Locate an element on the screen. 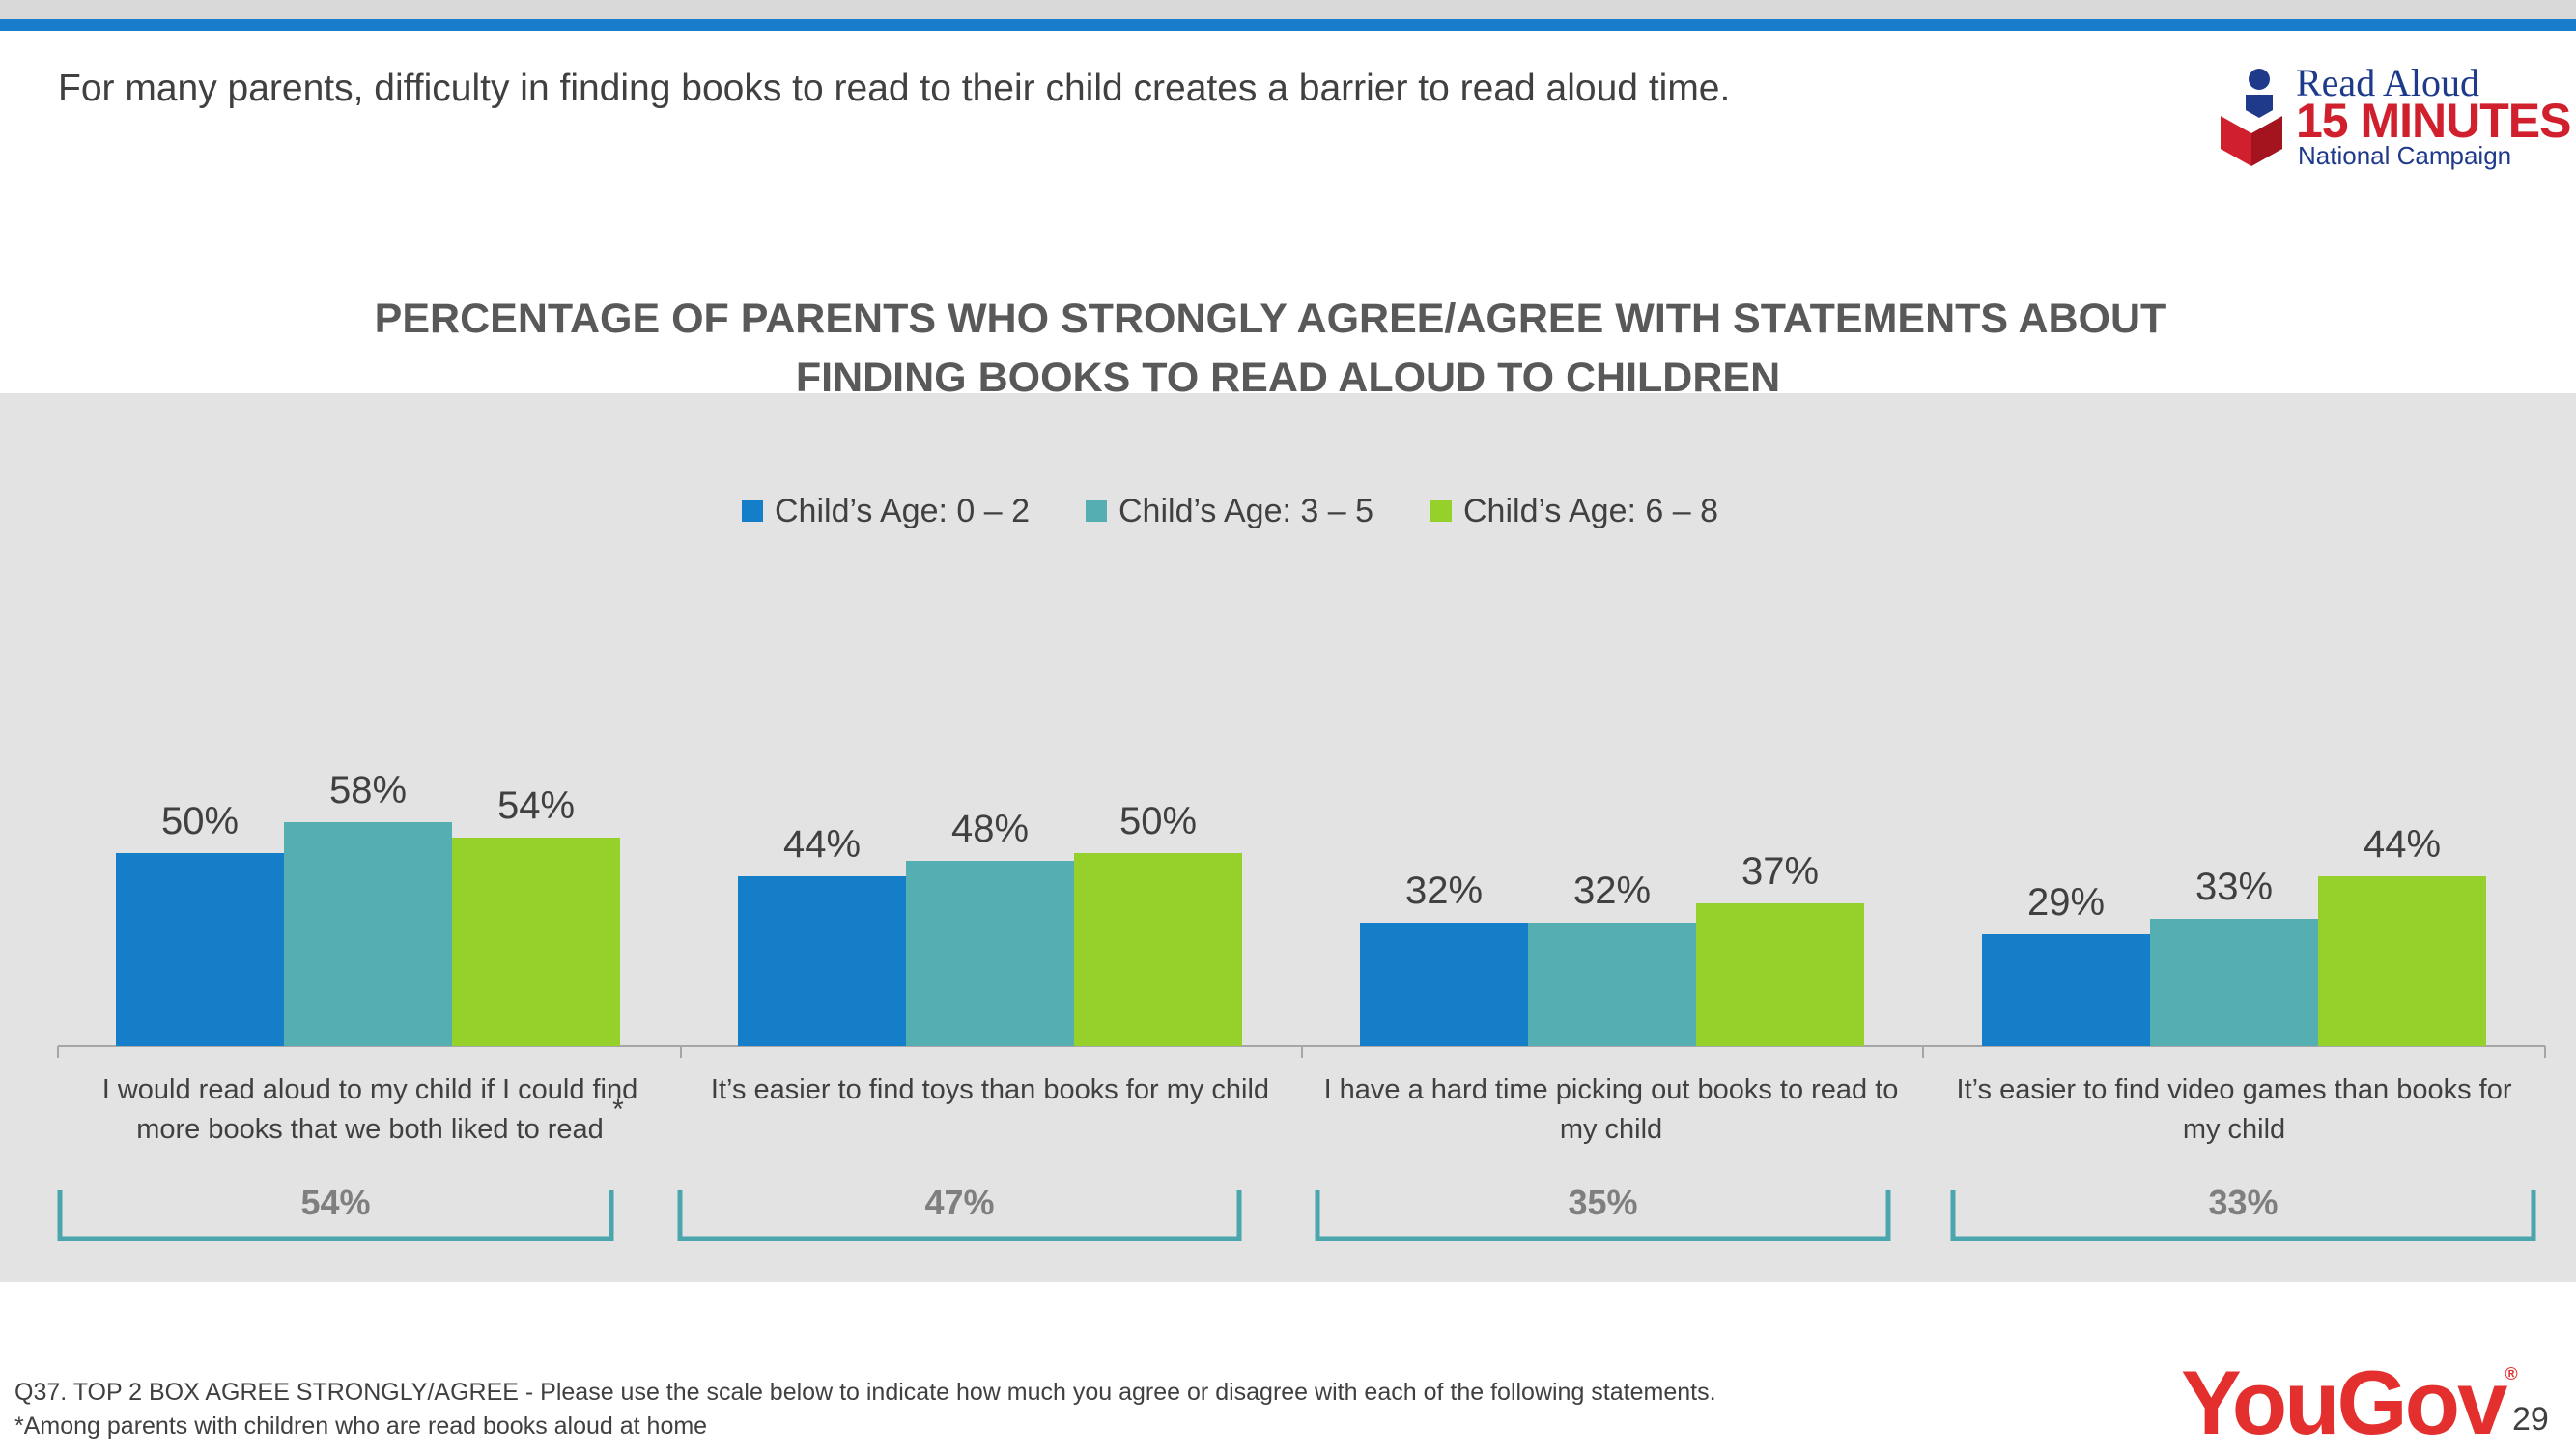 The height and width of the screenshot is (1455, 2576). data-label-series-1-cat-3: 33% is located at coordinates (2234, 887).